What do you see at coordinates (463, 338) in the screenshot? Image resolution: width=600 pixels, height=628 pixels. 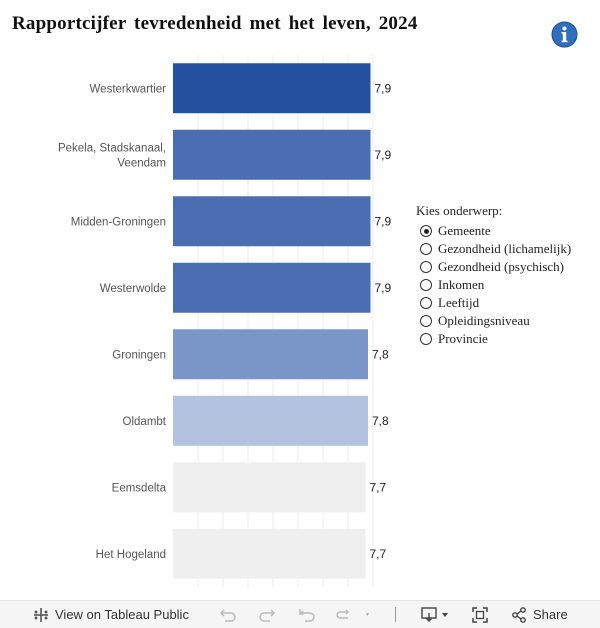 I see `filter-option-label: Provincie` at bounding box center [463, 338].